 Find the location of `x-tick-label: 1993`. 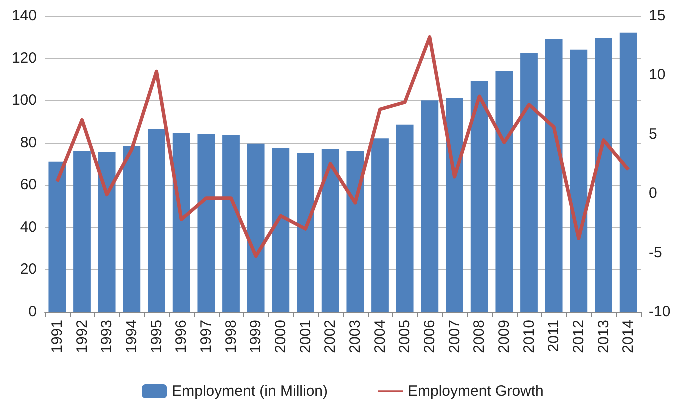

x-tick-label: 1993 is located at coordinates (107, 337).